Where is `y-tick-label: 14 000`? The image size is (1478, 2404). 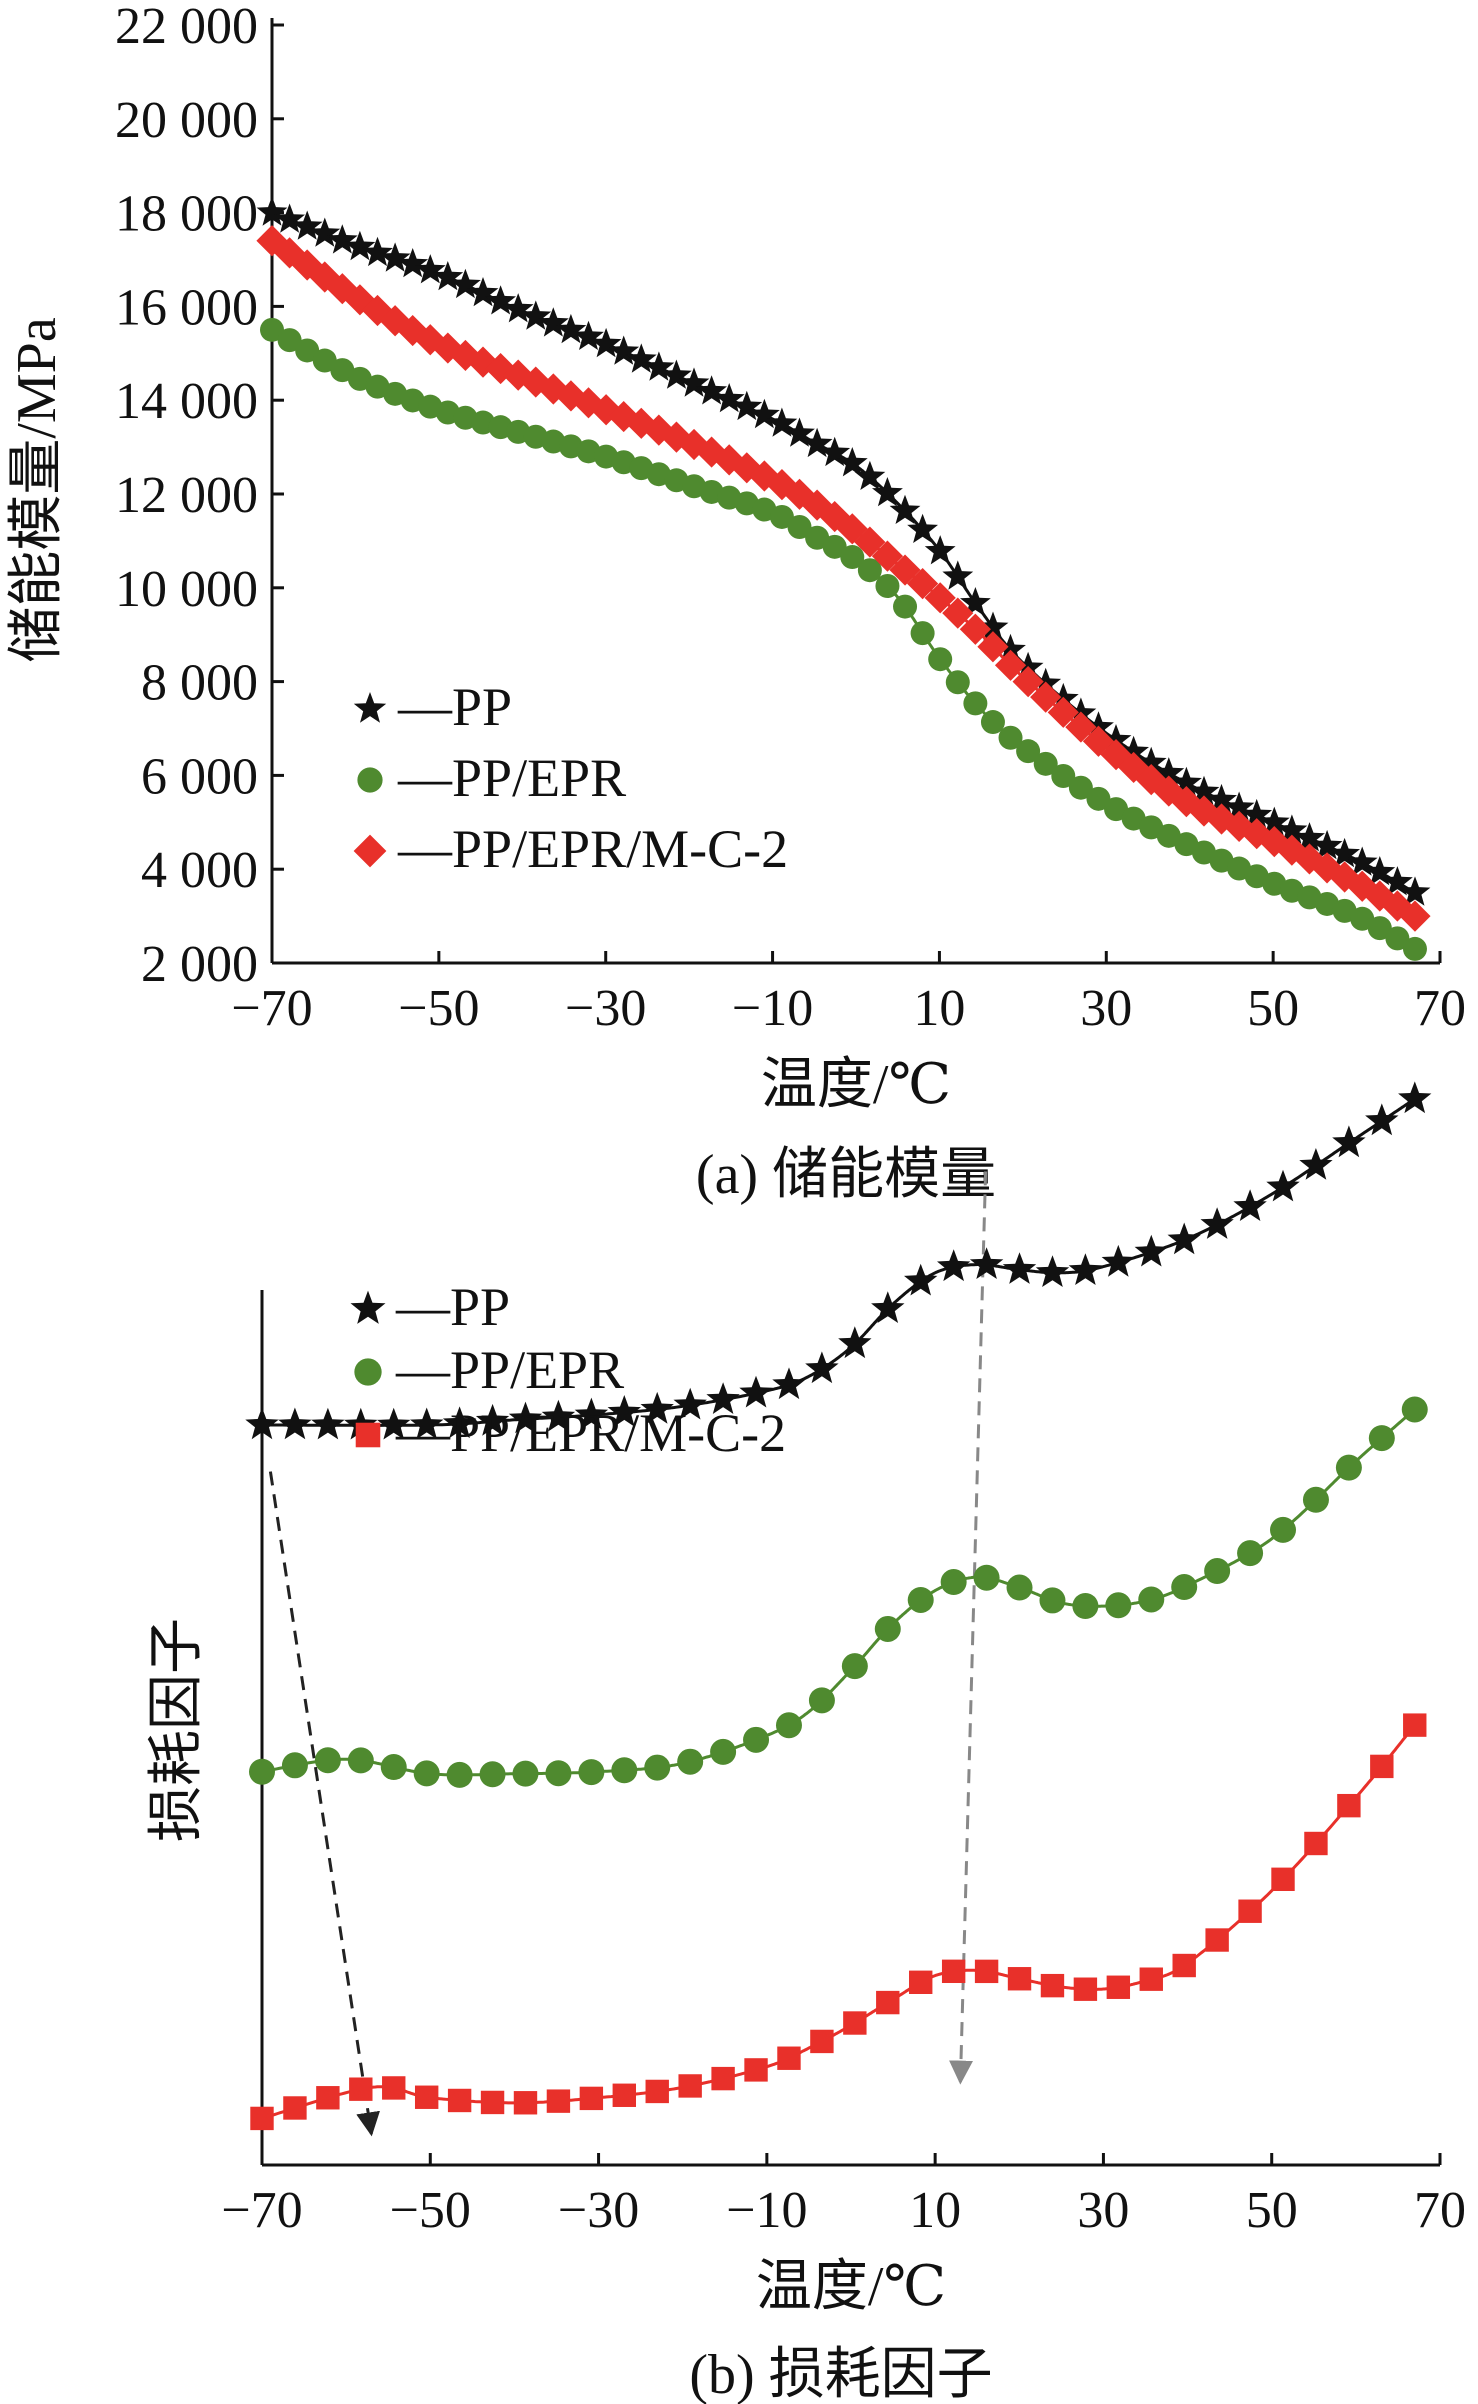 y-tick-label: 14 000 is located at coordinates (186, 401).